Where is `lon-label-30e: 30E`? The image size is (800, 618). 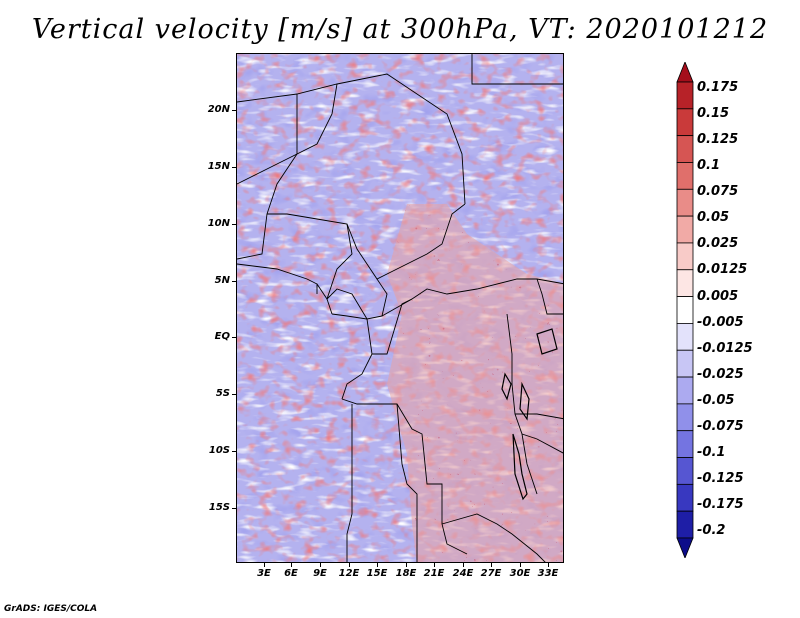
lon-label-30e: 30E is located at coordinates (520, 573).